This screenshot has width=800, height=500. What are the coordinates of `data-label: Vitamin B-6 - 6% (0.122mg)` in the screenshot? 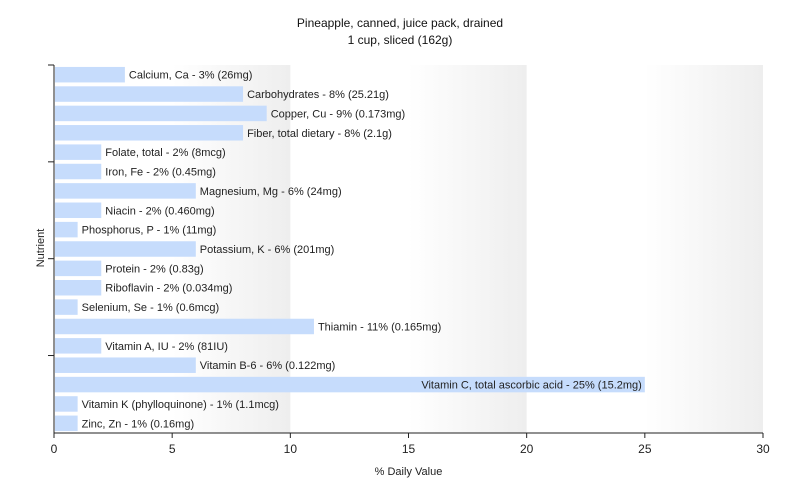 It's located at (268, 366).